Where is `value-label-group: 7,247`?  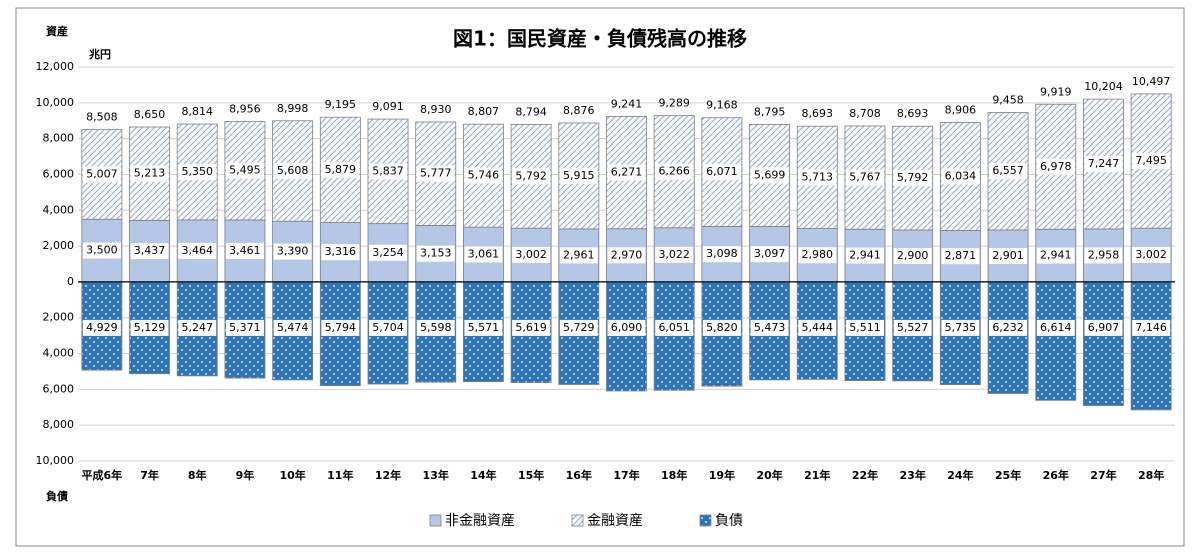 value-label-group: 7,247 is located at coordinates (1103, 164).